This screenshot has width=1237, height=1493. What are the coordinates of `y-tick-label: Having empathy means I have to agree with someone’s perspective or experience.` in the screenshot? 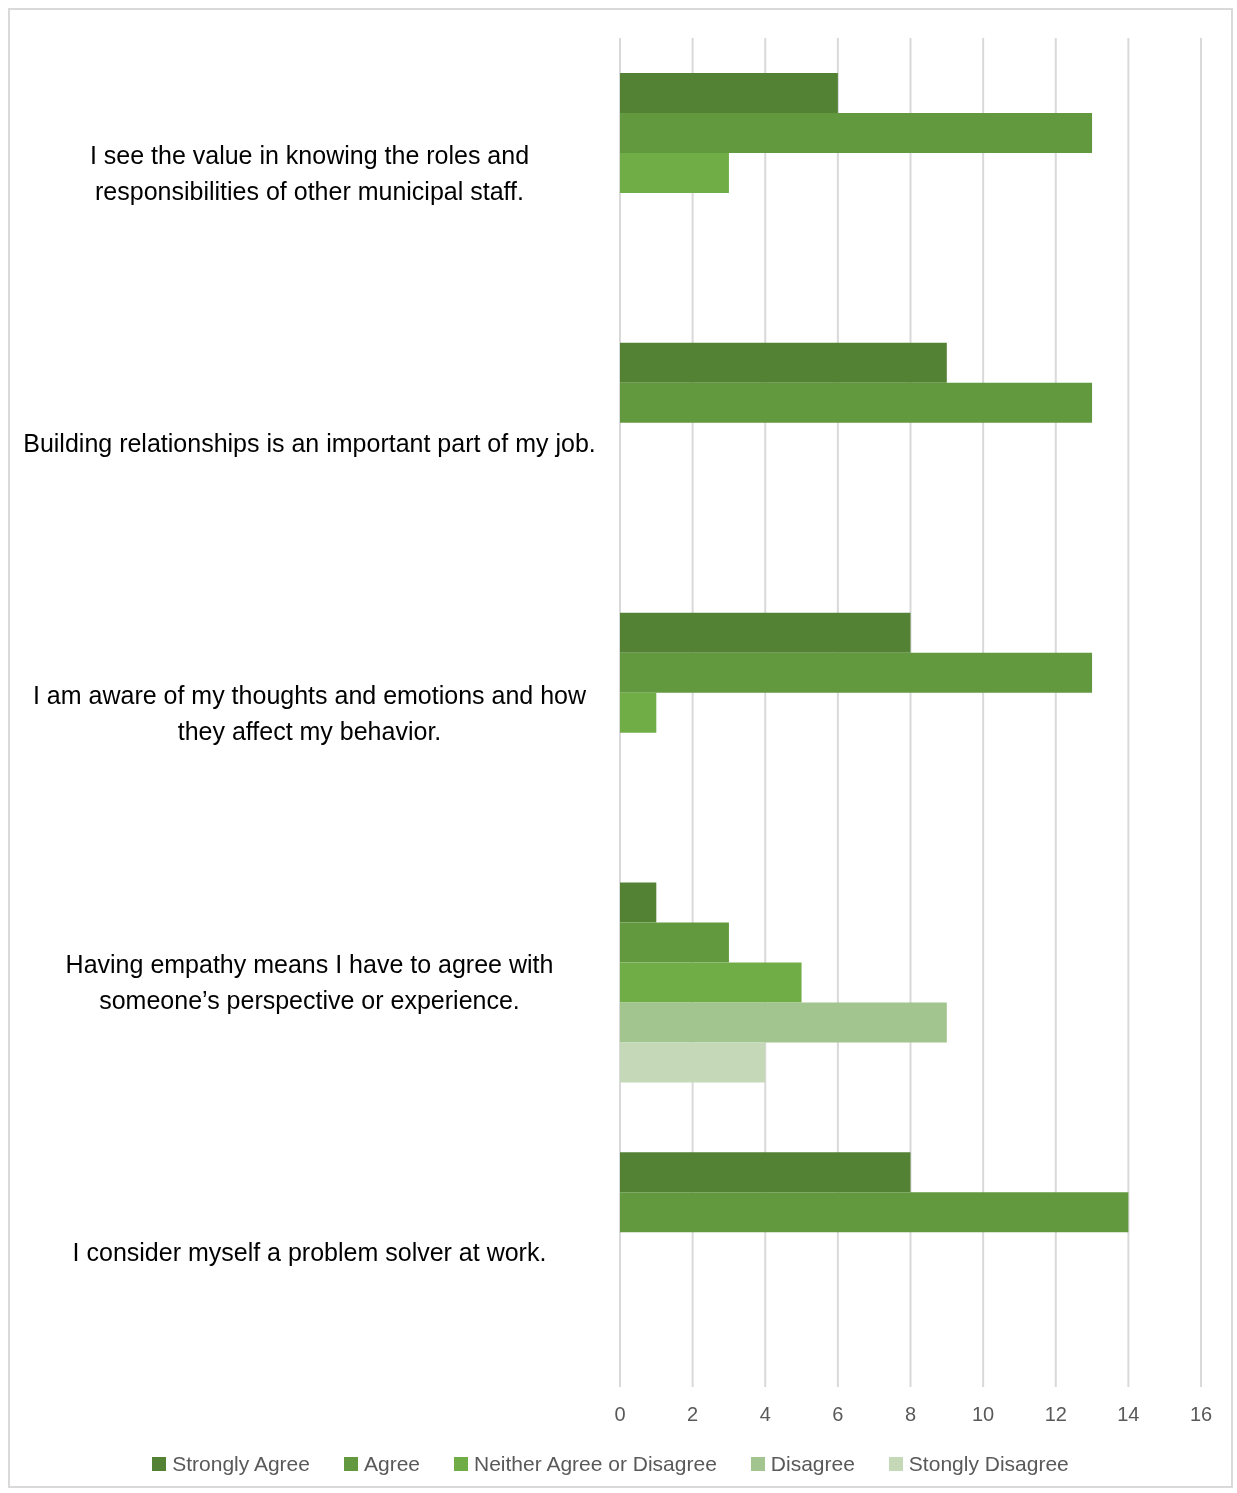 It's located at (309, 983).